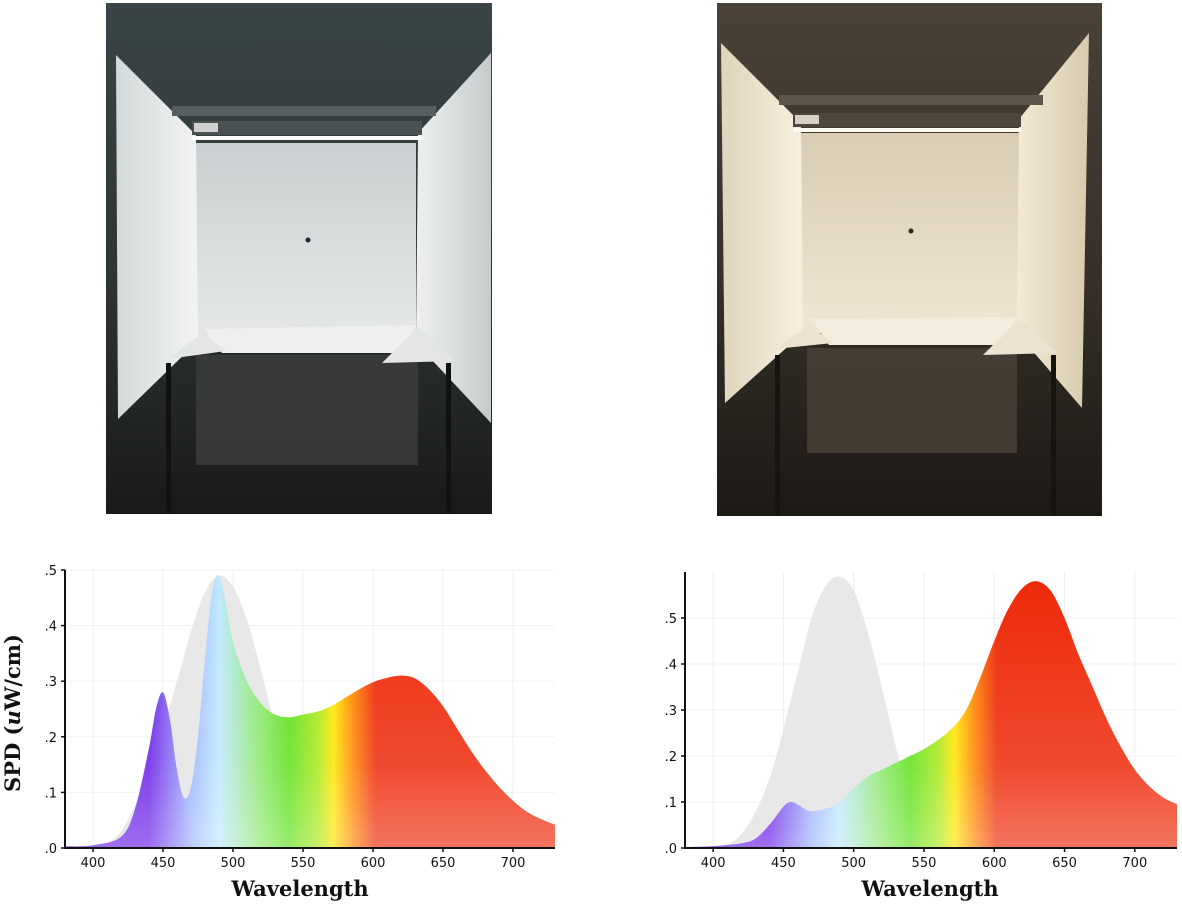 The image size is (1182, 910). I want to click on y-axis-title: SPD (uW/cm), so click(12, 713).